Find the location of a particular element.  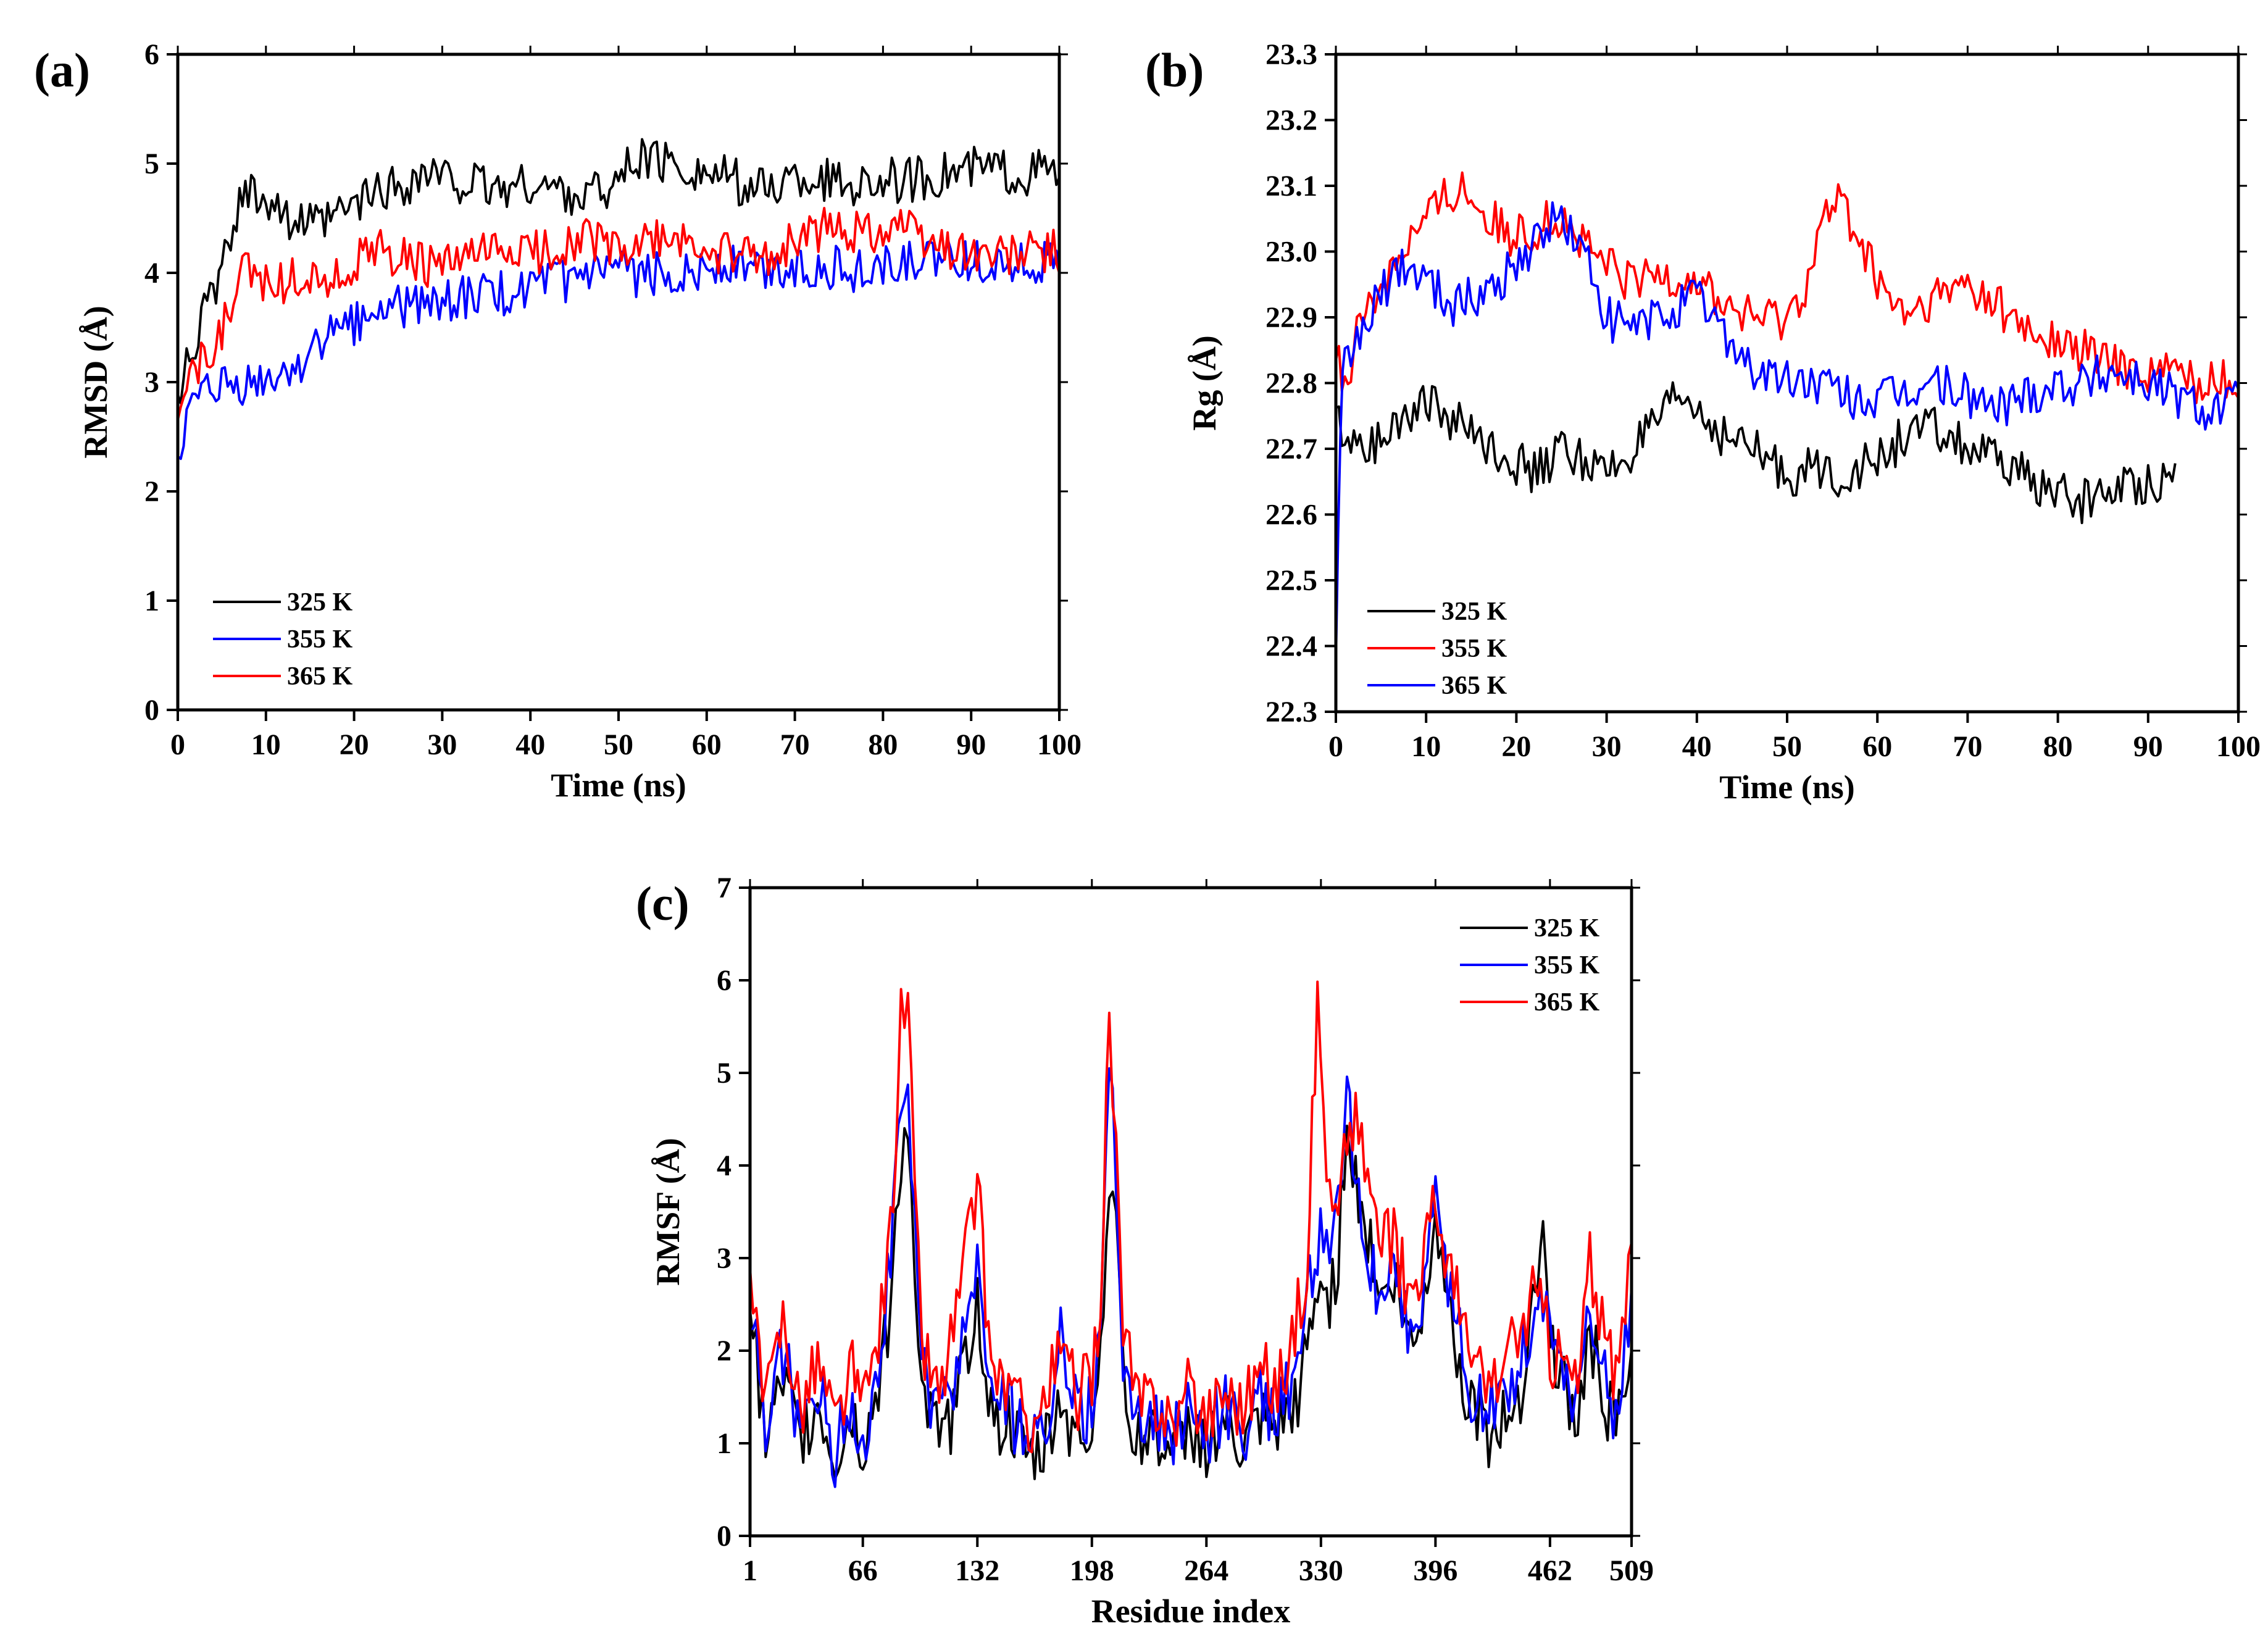

x-tick-label: 509 is located at coordinates (1631, 1571).